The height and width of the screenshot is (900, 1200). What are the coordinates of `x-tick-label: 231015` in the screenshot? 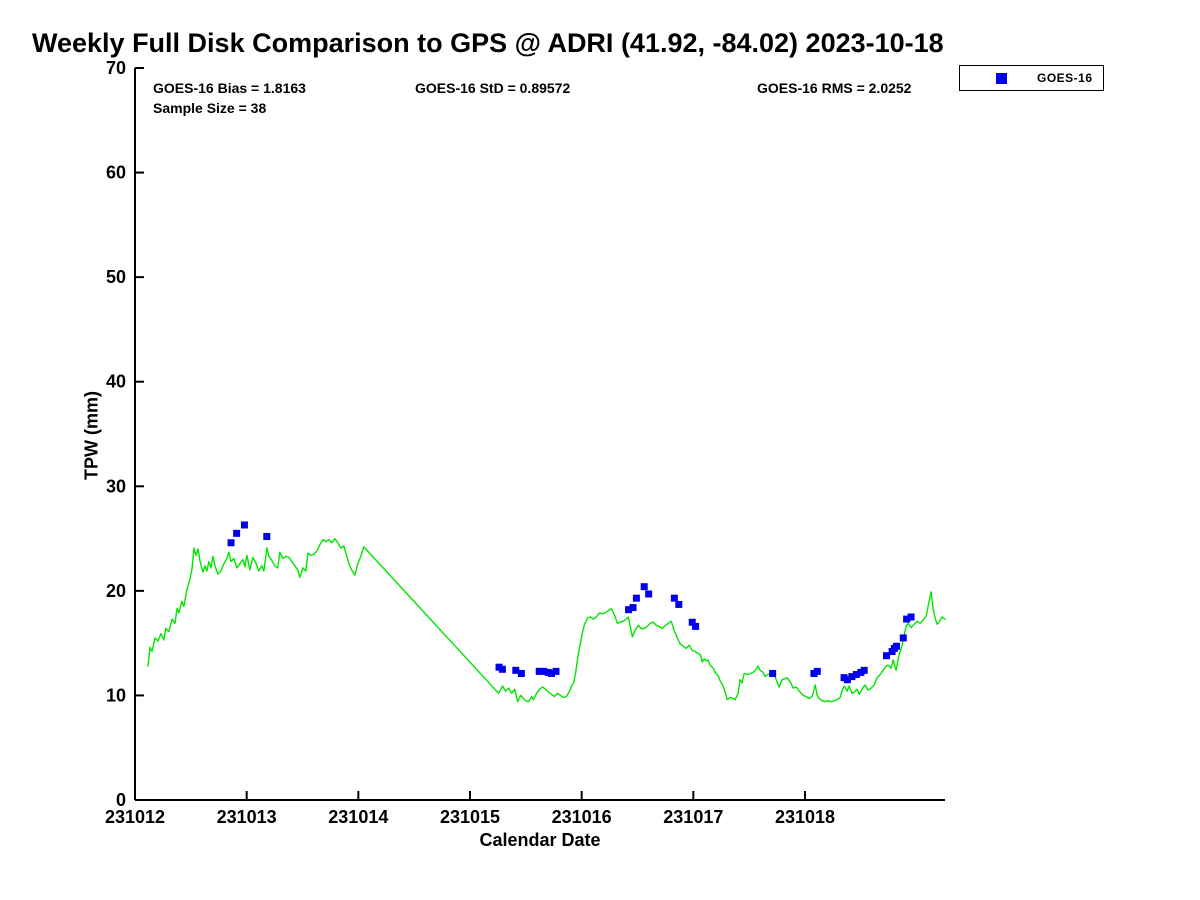 It's located at (470, 817).